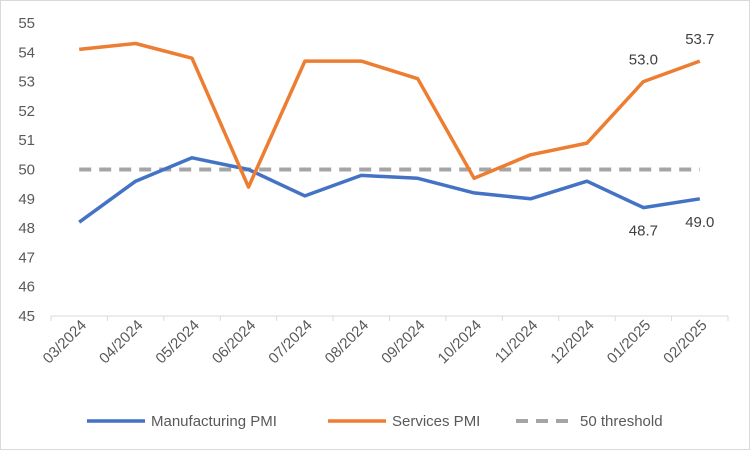 The height and width of the screenshot is (456, 752). I want to click on x-tick-label: 12/2024, so click(572, 342).